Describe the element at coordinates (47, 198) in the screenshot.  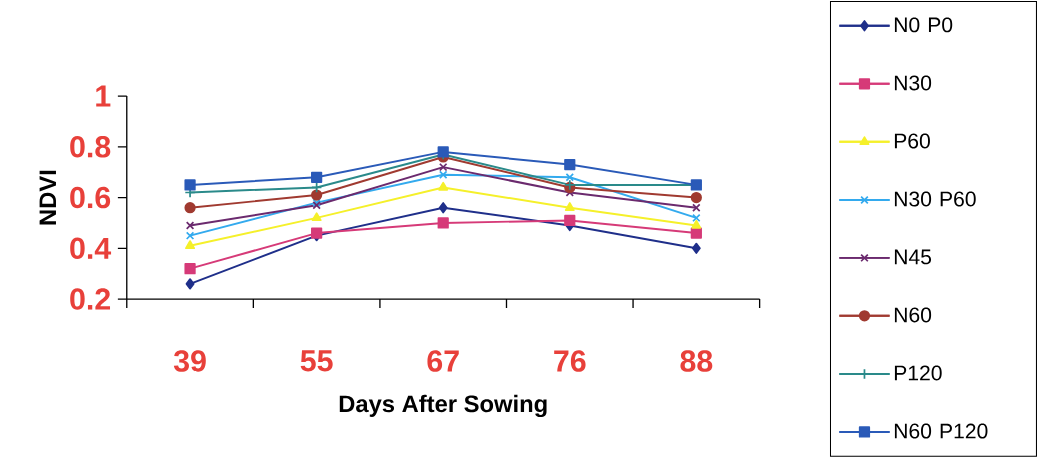
I see `y-axis-title: NDVI` at that location.